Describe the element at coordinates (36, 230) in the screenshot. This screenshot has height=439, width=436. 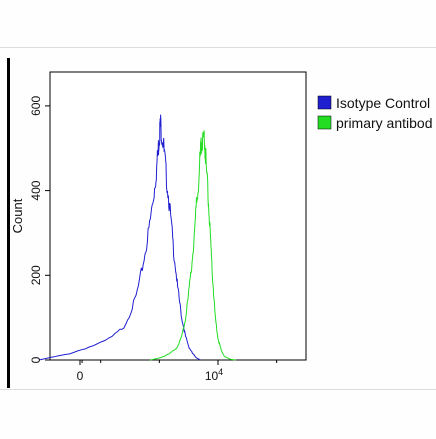
I see `y-tick-labels: 0 200 400 600` at that location.